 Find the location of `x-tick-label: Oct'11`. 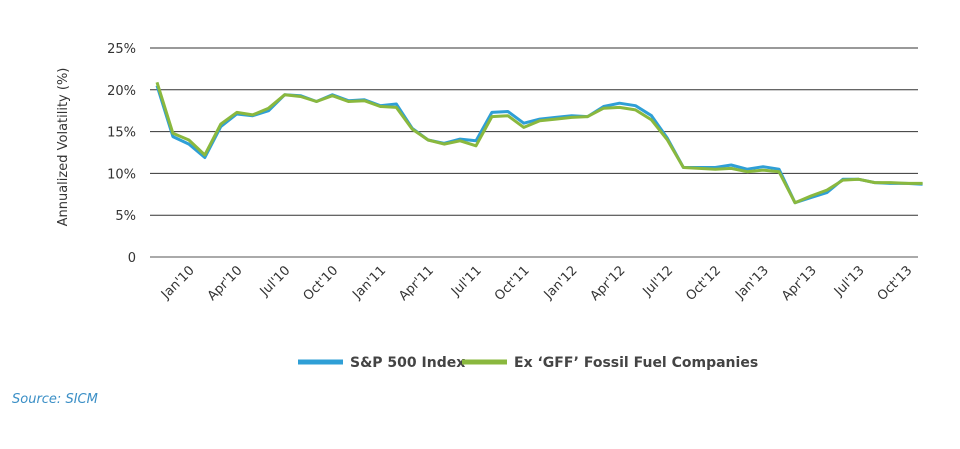

x-tick-label: Oct'11 is located at coordinates (512, 283).